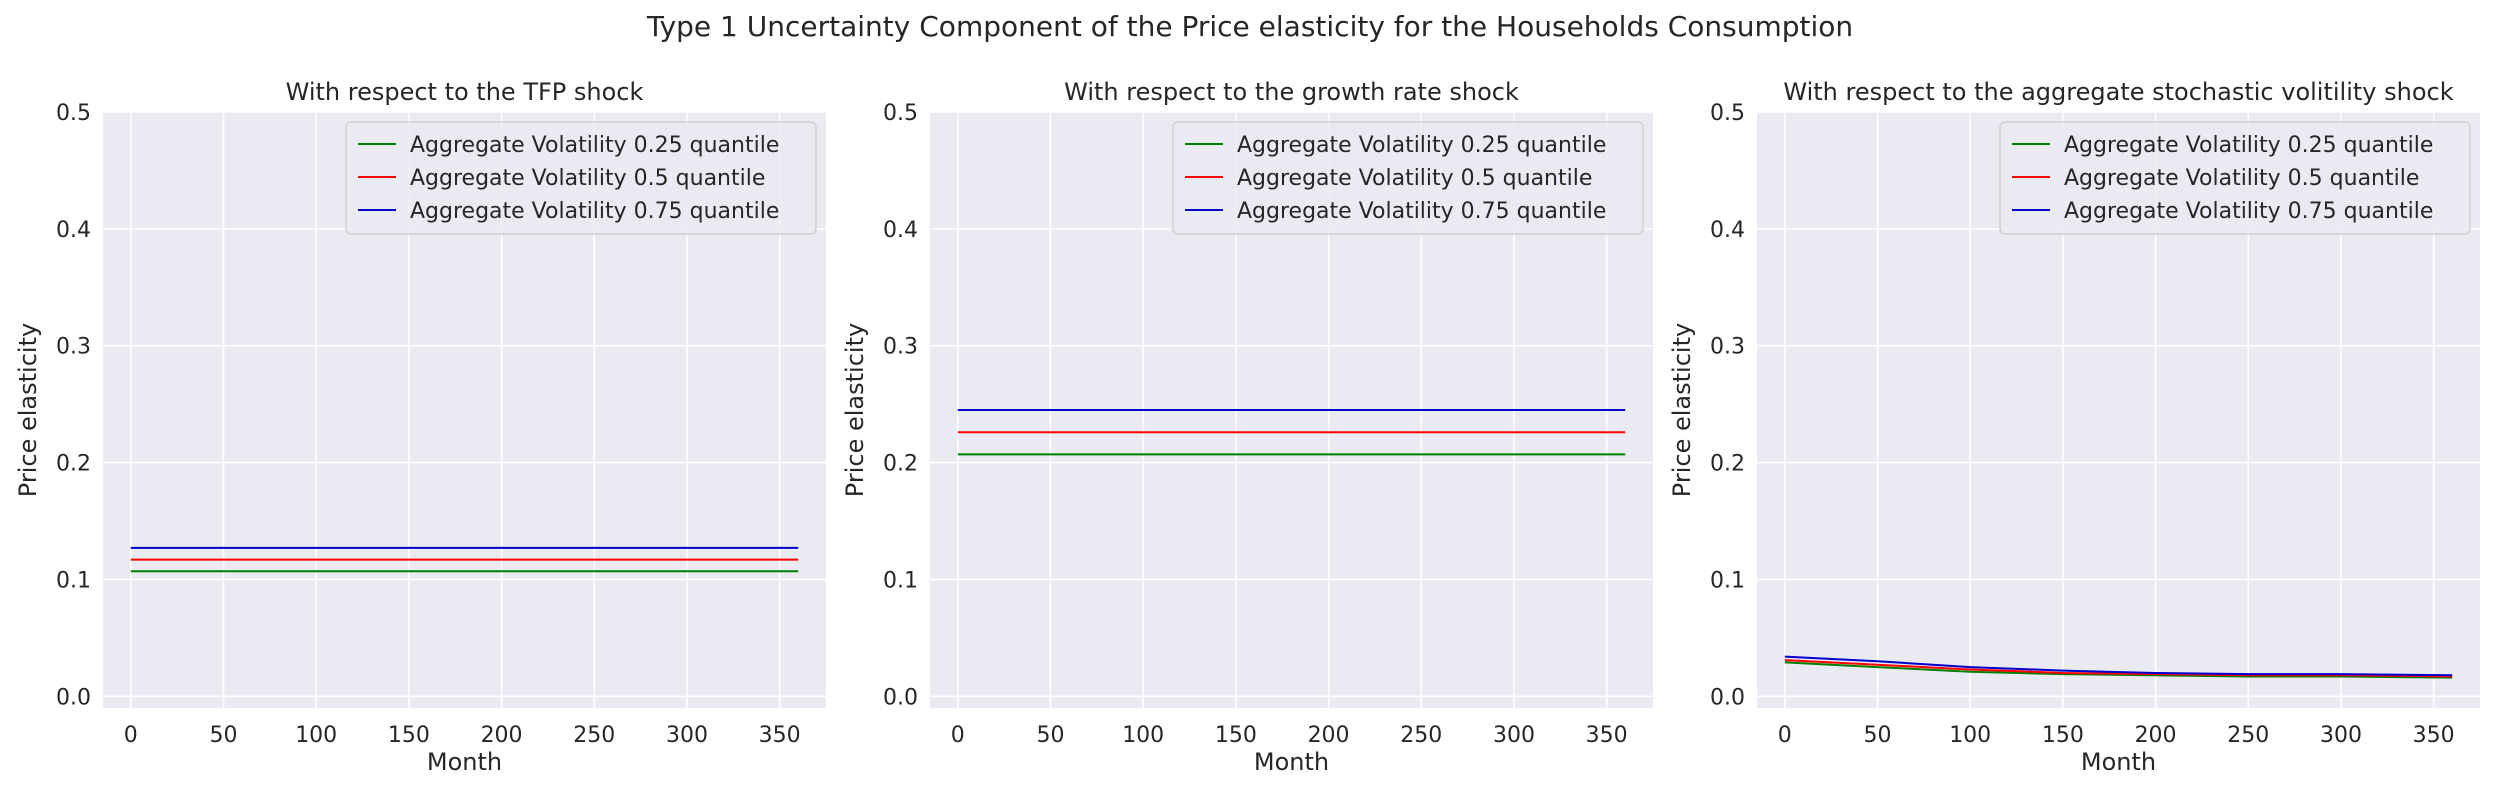 This screenshot has width=2500, height=800. What do you see at coordinates (465, 92) in the screenshot?
I see `subplot-title: With respect to the TFP shock` at bounding box center [465, 92].